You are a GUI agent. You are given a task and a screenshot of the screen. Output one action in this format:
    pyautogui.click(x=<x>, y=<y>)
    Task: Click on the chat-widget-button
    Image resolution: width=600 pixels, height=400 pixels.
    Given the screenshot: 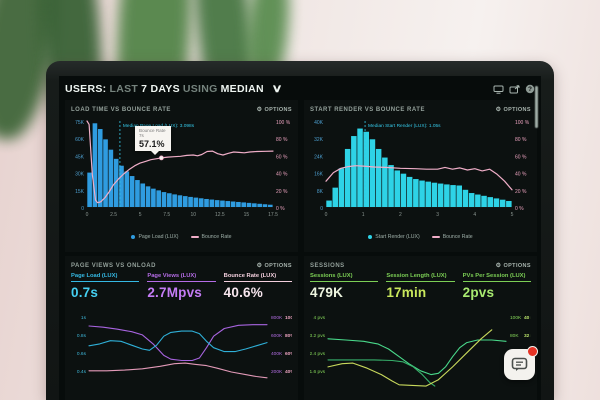 What is the action you would take?
    pyautogui.click(x=521, y=363)
    